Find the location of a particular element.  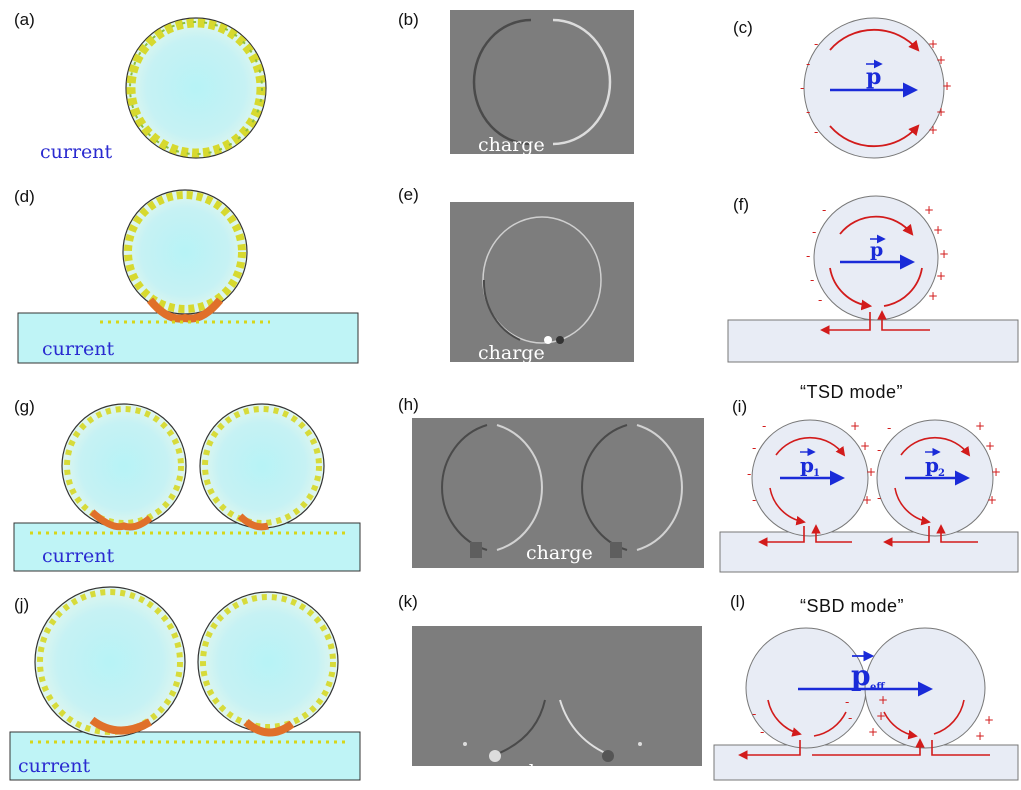

panel-label-l: (l) is located at coordinates (737, 601).